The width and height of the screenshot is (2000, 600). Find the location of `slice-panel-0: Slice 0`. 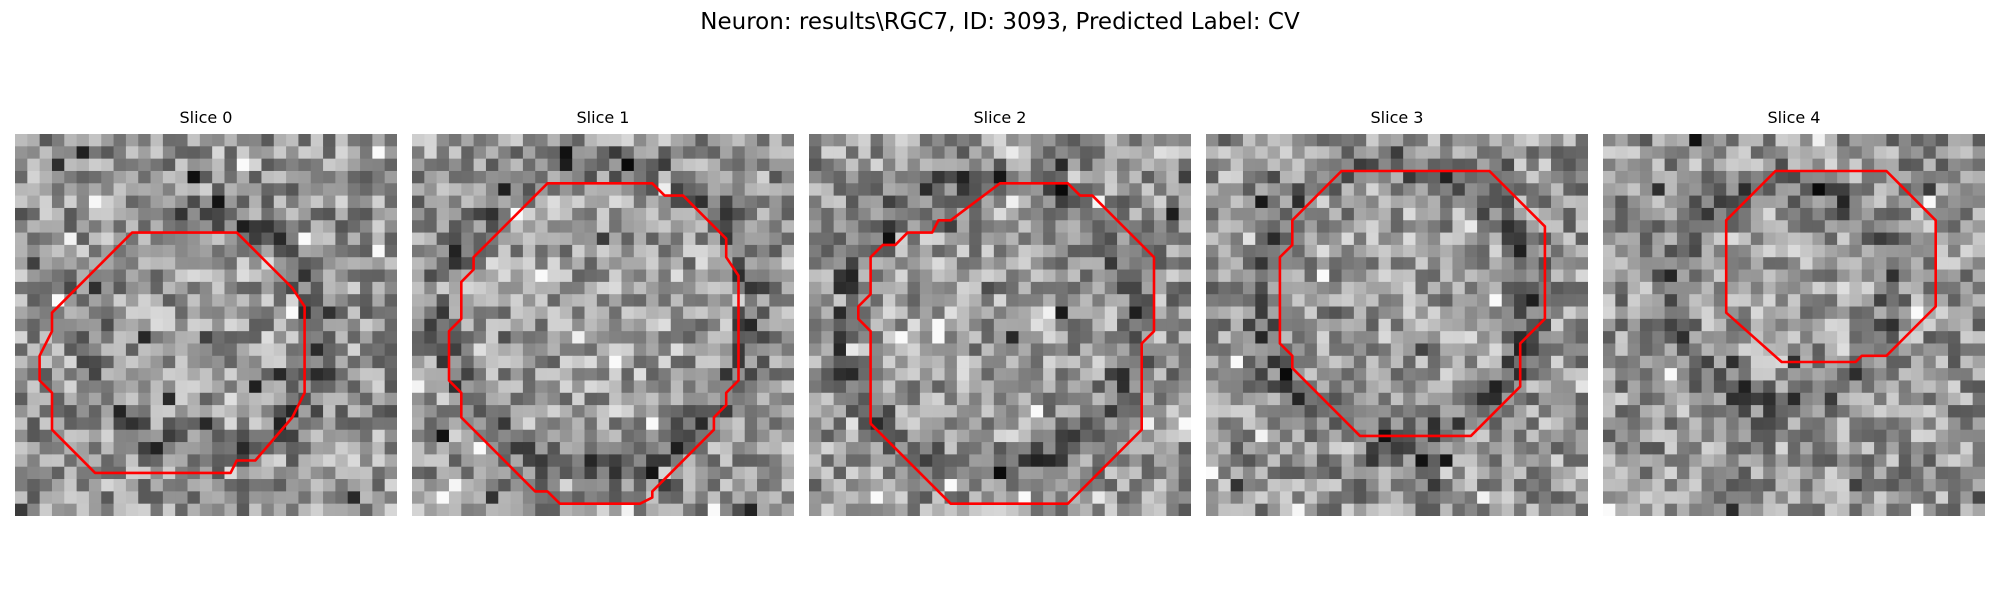

slice-panel-0: Slice 0 is located at coordinates (206, 312).